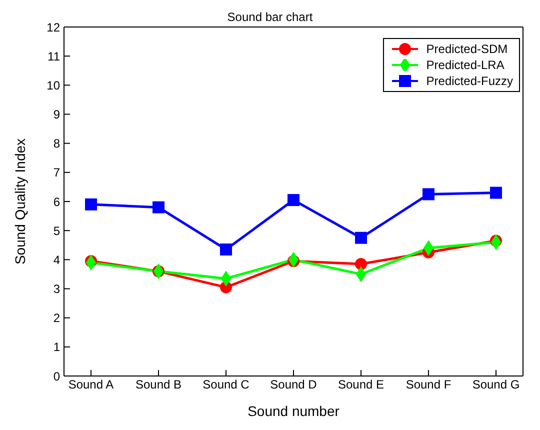 This screenshot has height=430, width=540. Describe the element at coordinates (56, 143) in the screenshot. I see `y-tick-label: 8` at that location.